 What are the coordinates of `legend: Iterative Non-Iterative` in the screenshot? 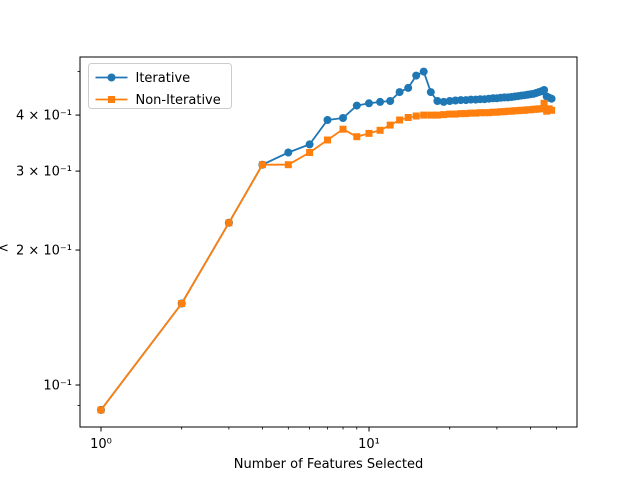 It's located at (160, 86).